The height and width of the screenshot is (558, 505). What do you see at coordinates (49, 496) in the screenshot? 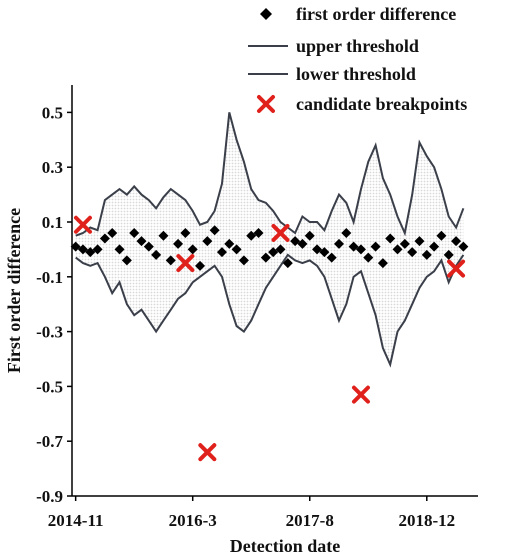
I see `y-tick-label: -0.9` at bounding box center [49, 496].